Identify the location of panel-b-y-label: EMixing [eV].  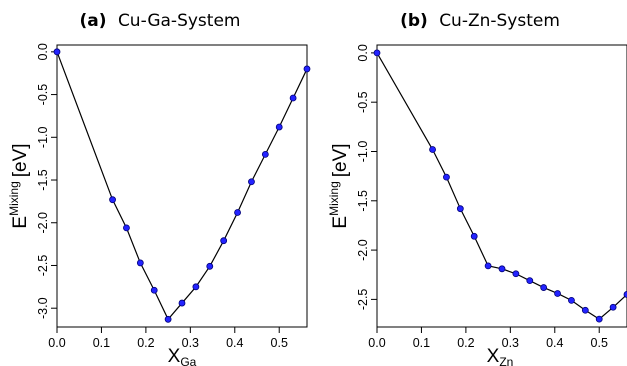
(339, 185).